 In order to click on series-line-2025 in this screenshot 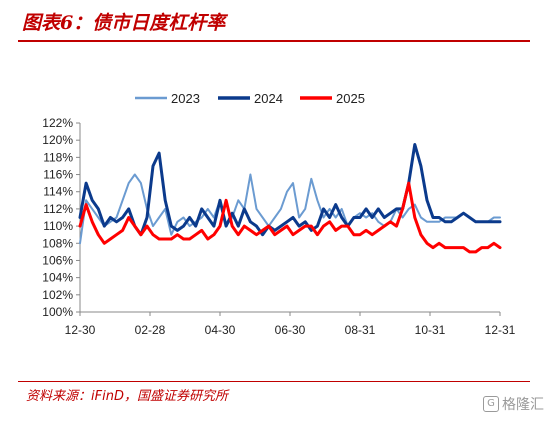, I will do `click(290, 217)`.